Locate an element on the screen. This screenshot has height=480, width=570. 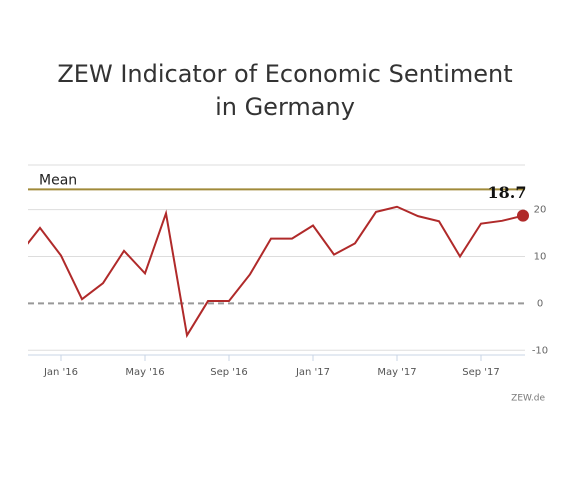
x-tick-label: Sep '16 is located at coordinates (229, 372).